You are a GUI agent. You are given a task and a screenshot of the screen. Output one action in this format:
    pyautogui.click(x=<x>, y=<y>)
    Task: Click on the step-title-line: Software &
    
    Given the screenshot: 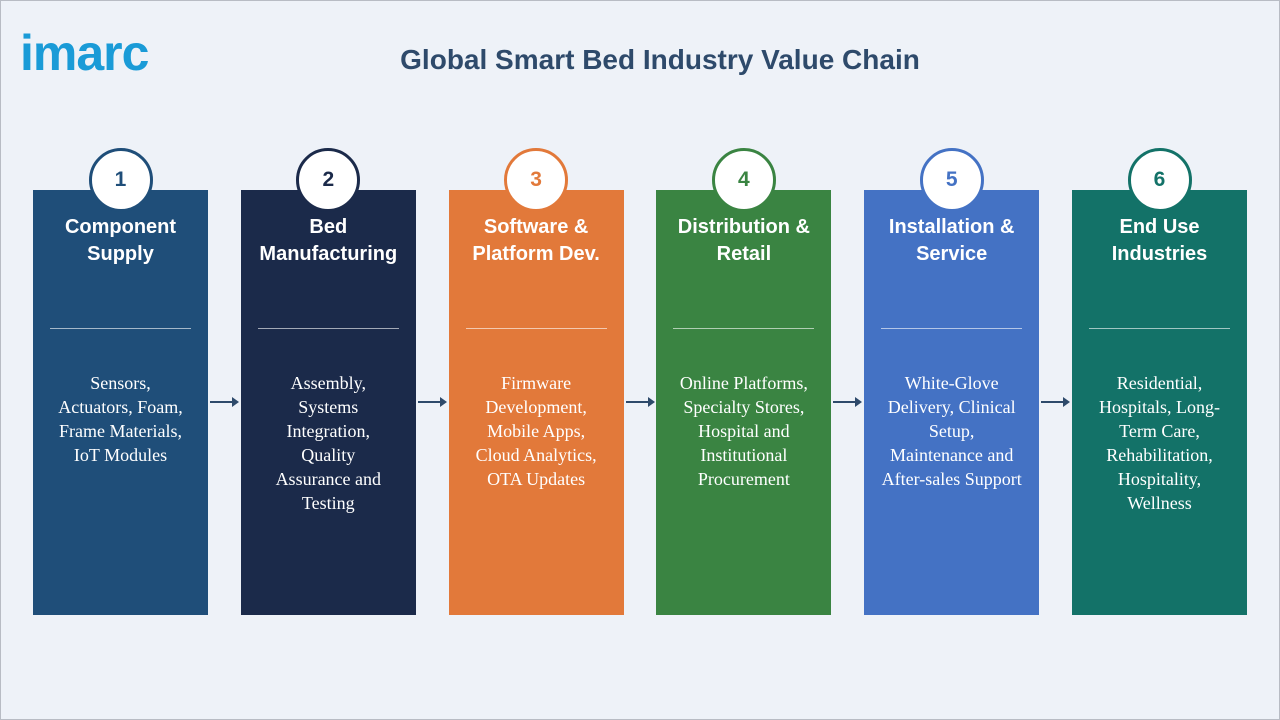 What is the action you would take?
    pyautogui.click(x=536, y=227)
    